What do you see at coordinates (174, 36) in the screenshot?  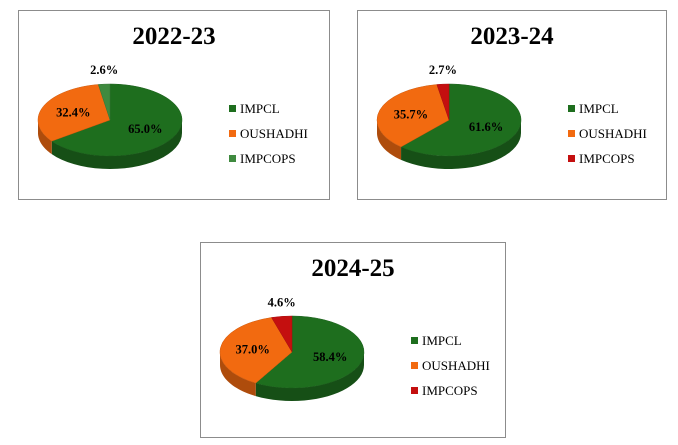 I see `chart-title: 2022-23` at bounding box center [174, 36].